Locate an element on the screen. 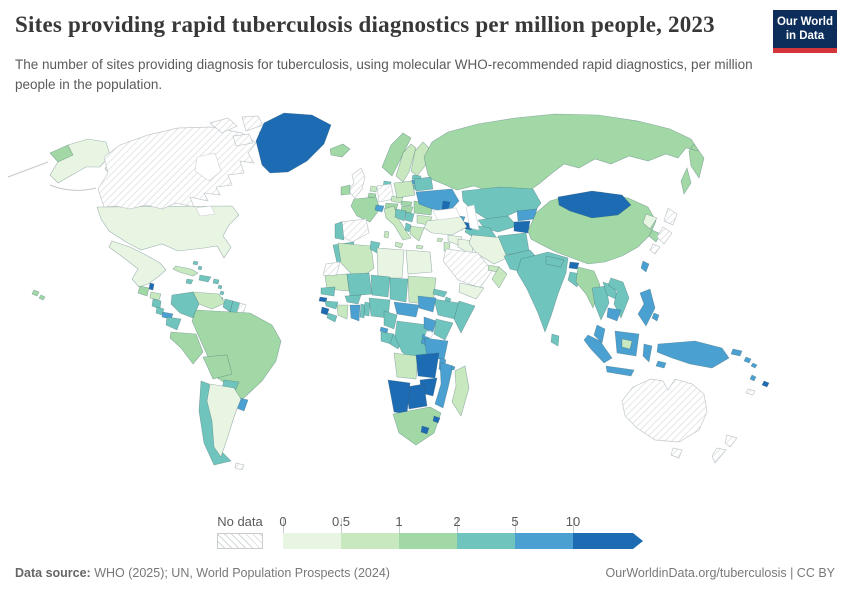 This screenshot has width=850, height=600. country-russia is located at coordinates (377, 154).